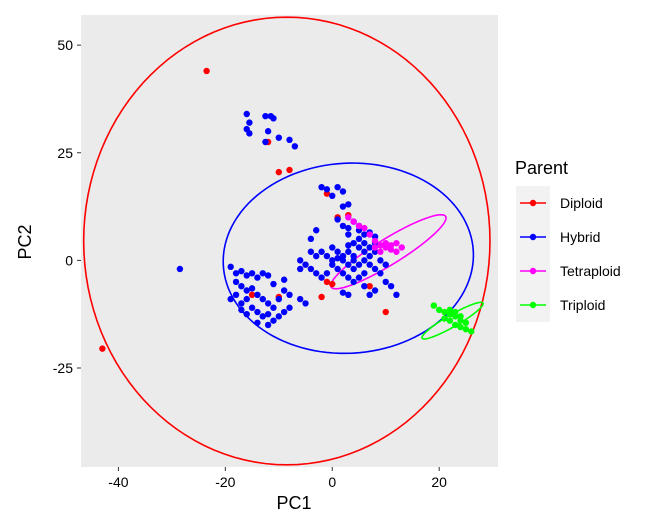 This screenshot has height=520, width=650. Describe the element at coordinates (388, 251) in the screenshot. I see `tetraploid-confidence-ellipse` at that location.